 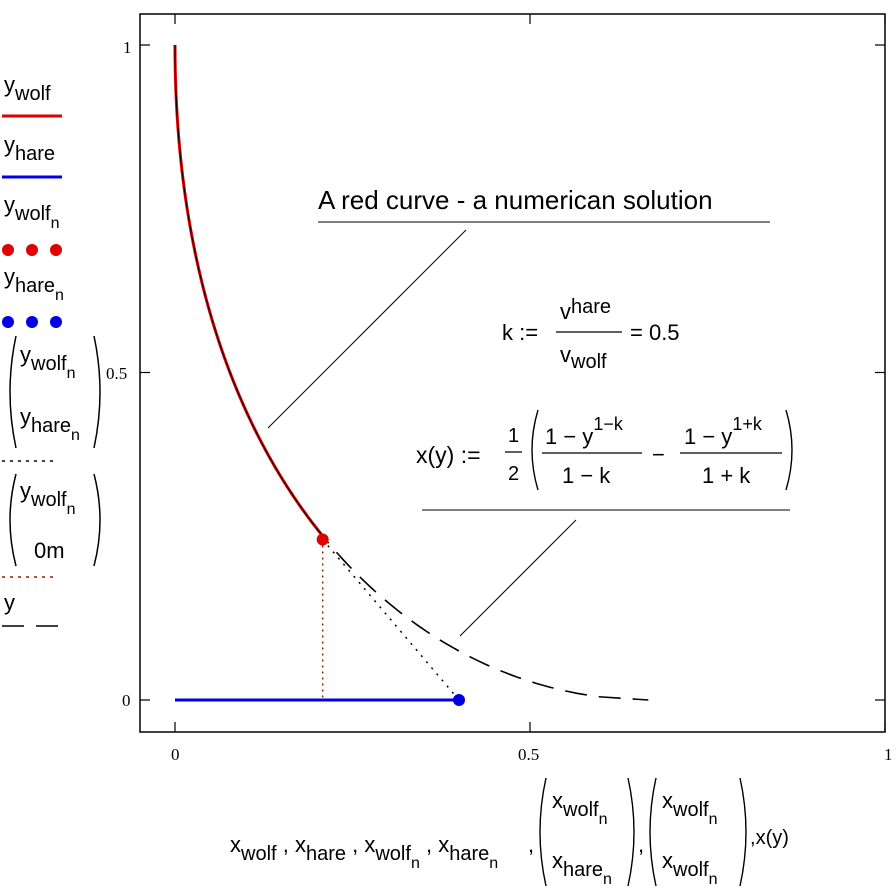 I want to click on svg-text: 1 − y1−k, so click(x=584, y=431).